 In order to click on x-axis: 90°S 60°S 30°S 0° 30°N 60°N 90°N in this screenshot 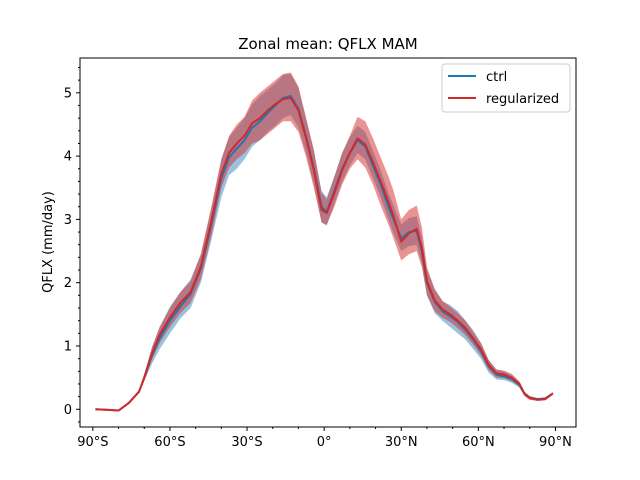, I will do `click(324, 438)`.